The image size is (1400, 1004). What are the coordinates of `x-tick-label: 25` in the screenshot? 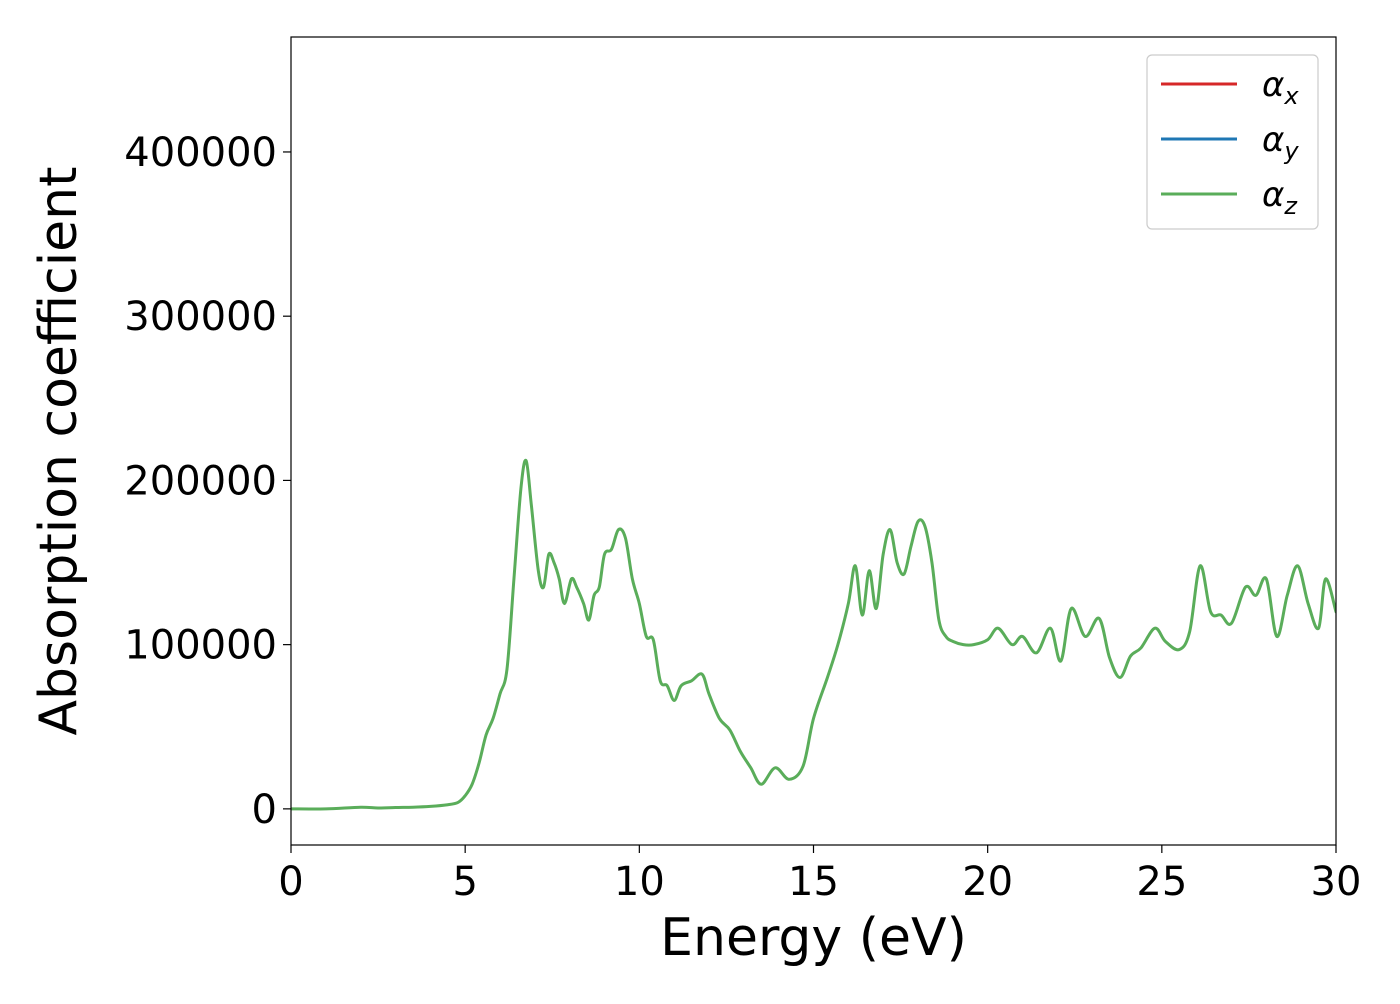 It's located at (1161, 882).